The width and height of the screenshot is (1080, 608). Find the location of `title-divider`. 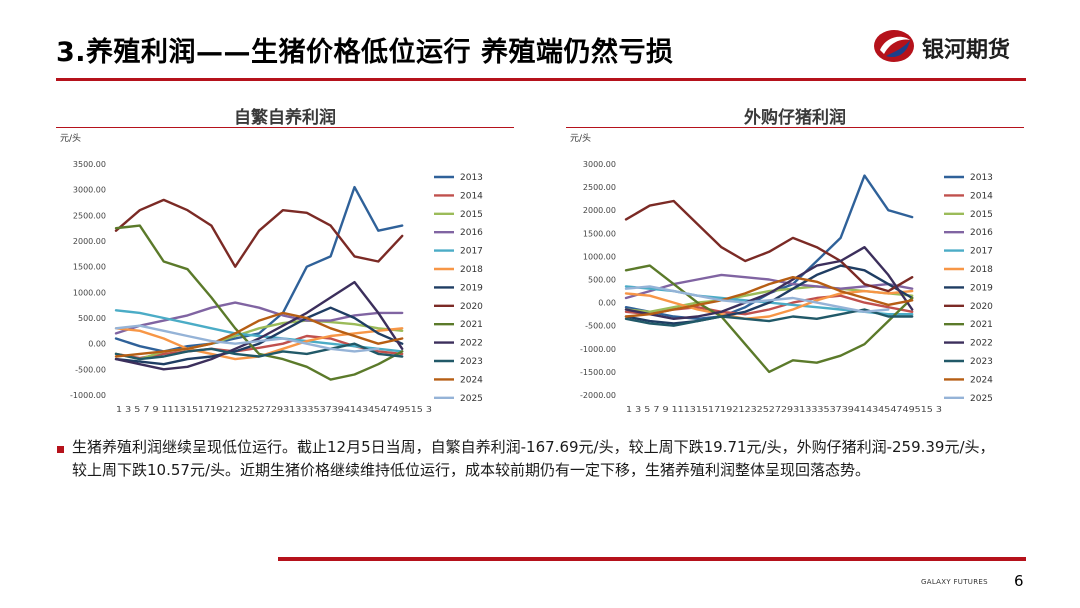

title-divider is located at coordinates (541, 79).